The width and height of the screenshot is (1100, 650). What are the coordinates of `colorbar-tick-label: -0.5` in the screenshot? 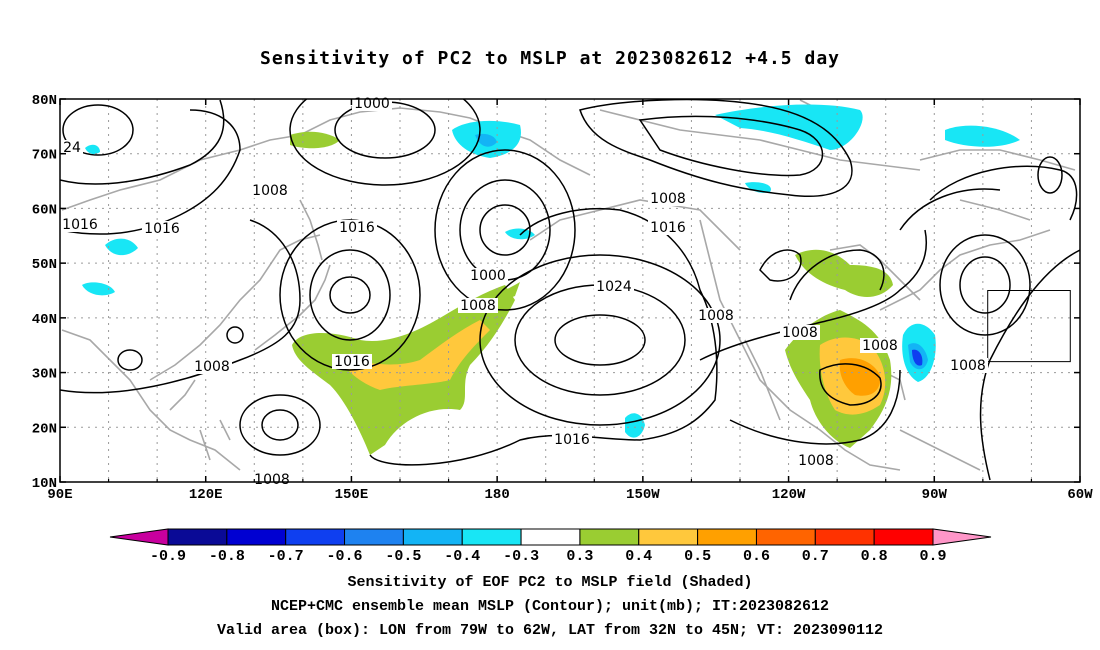 It's located at (403, 556).